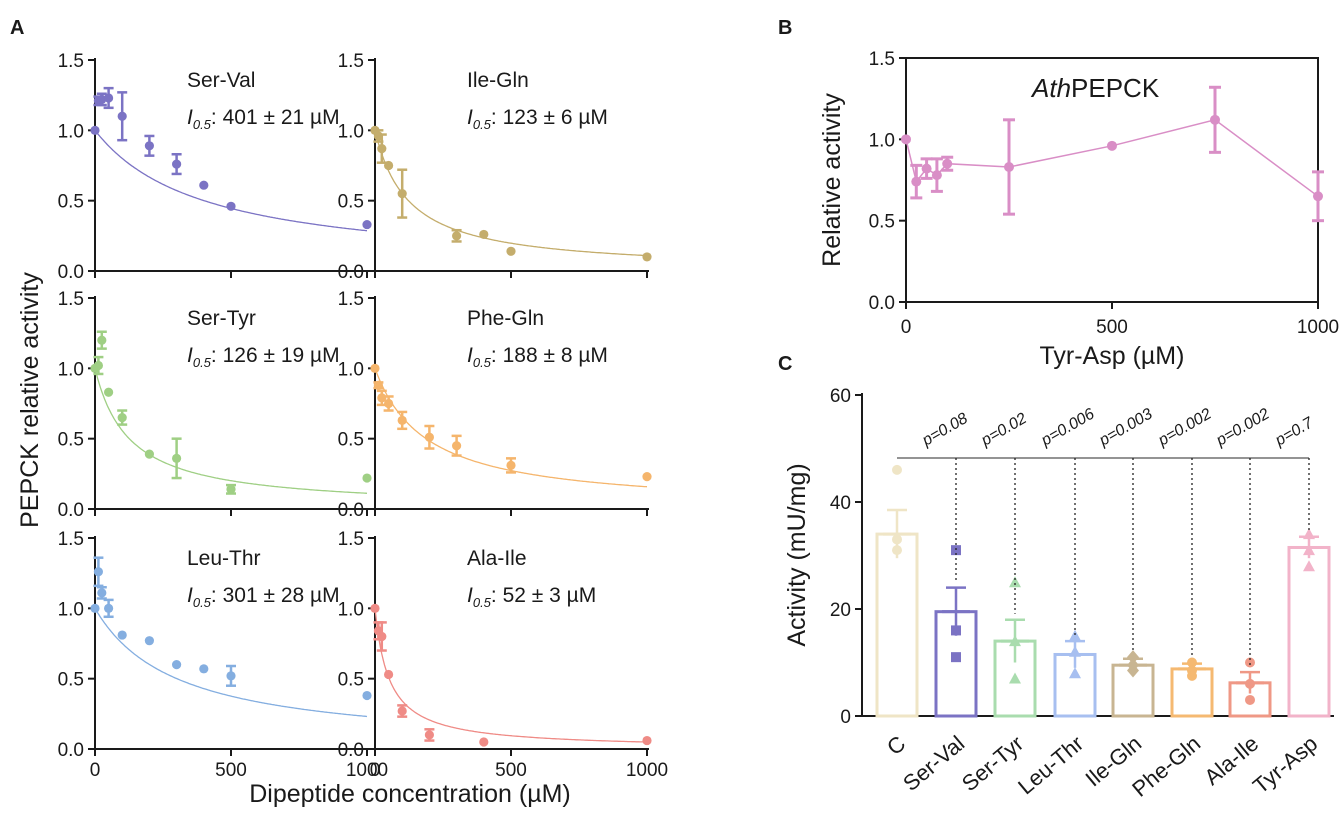 The width and height of the screenshot is (1344, 835). What do you see at coordinates (351, 299) in the screenshot?
I see `panel-a-phe-gln-y-tick-label: 1.5` at bounding box center [351, 299].